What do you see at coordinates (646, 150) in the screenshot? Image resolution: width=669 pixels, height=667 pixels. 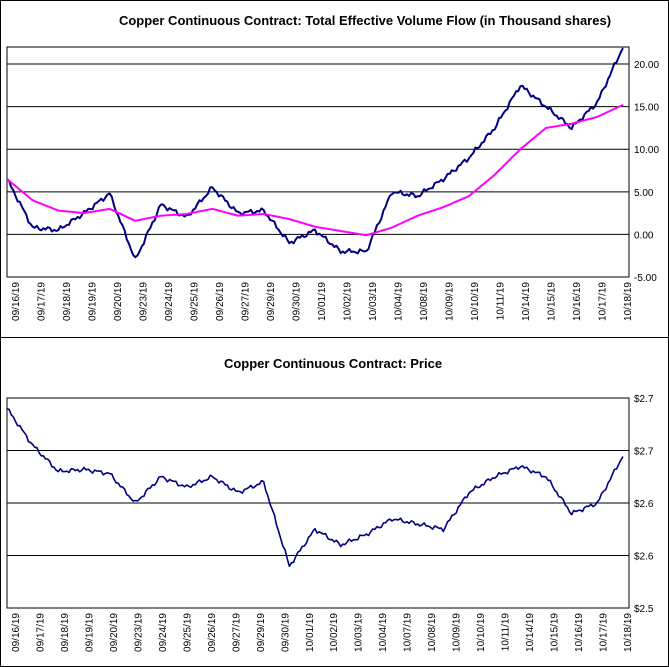 I see `y-tick-label: 10.00` at bounding box center [646, 150].